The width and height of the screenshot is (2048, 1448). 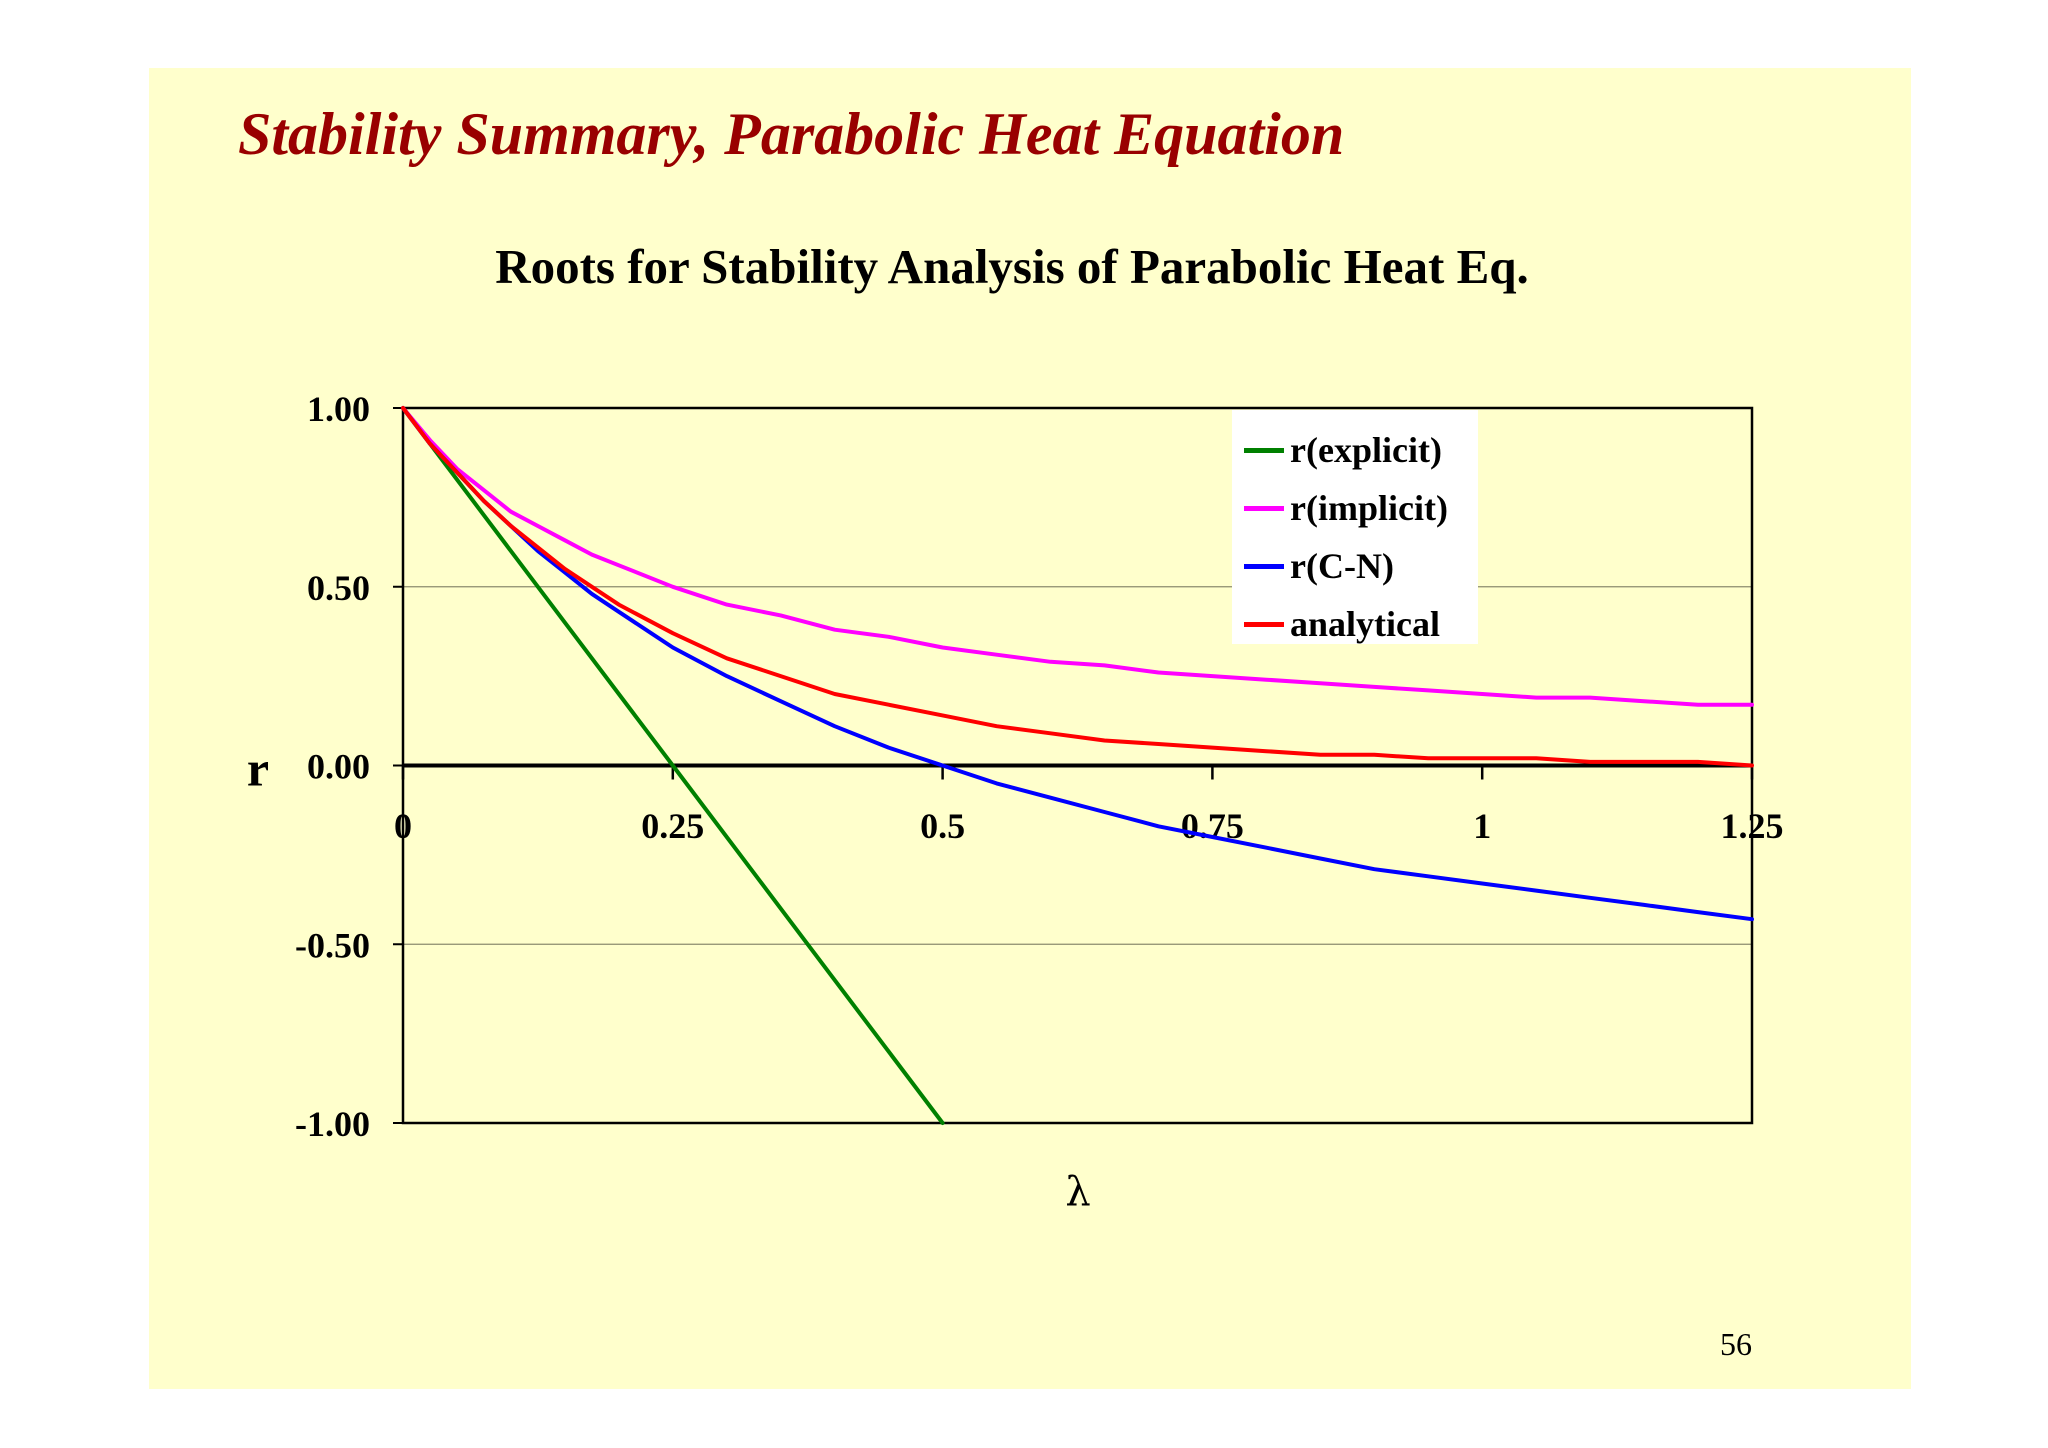 What do you see at coordinates (1366, 450) in the screenshot?
I see `legend-label: r(explicit)` at bounding box center [1366, 450].